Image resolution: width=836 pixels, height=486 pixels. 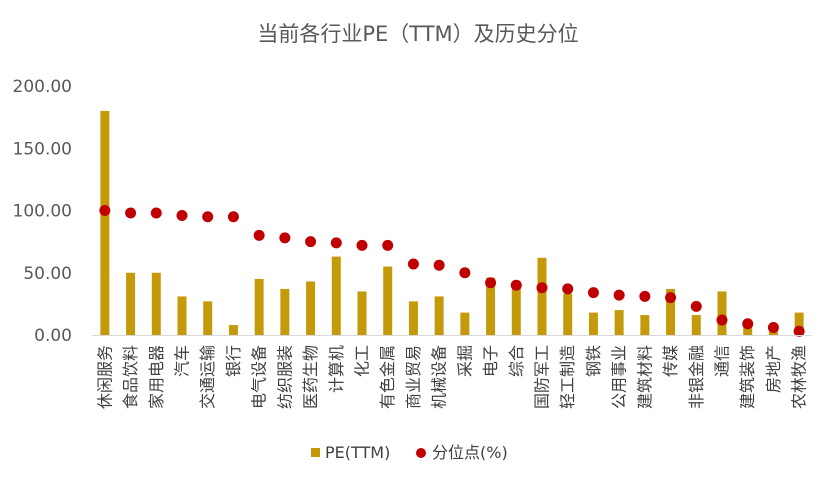 What do you see at coordinates (259, 377) in the screenshot?
I see `x-category-label: 电气设备` at bounding box center [259, 377].